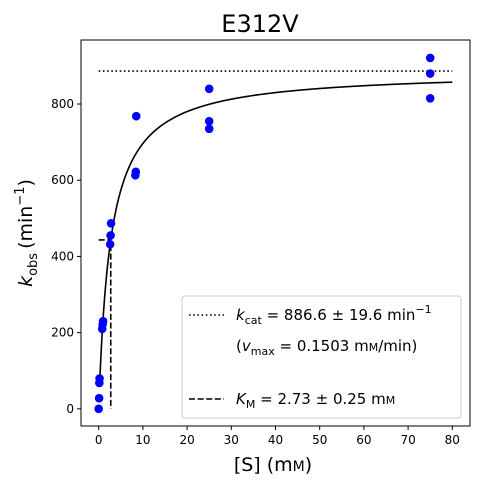 This screenshot has height=484, width=477. What do you see at coordinates (99, 440) in the screenshot?
I see `x-tick-label: 0` at bounding box center [99, 440].